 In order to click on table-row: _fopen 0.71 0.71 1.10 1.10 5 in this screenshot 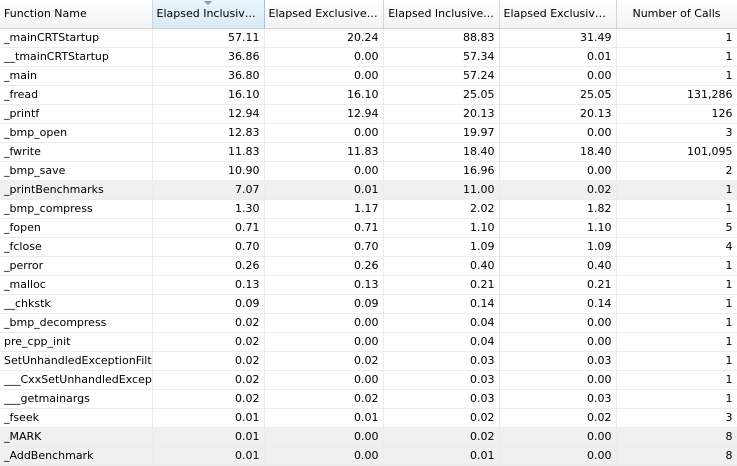, I will do `click(368, 228)`.